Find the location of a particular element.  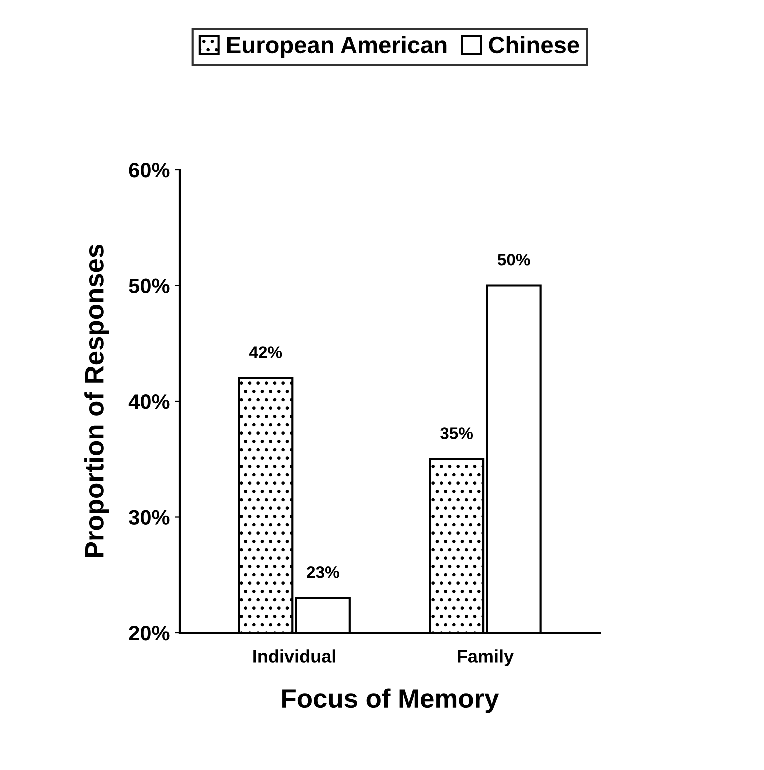

y-axis-title: Proportion of Responses is located at coordinates (97, 401).